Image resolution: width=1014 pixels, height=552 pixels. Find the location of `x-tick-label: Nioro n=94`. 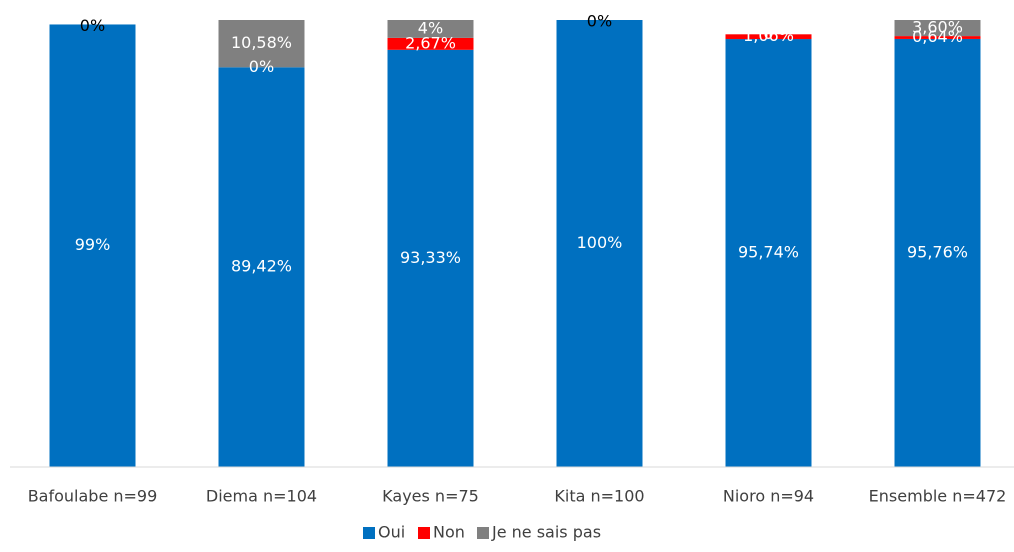

x-tick-label: Nioro n=94 is located at coordinates (768, 496).